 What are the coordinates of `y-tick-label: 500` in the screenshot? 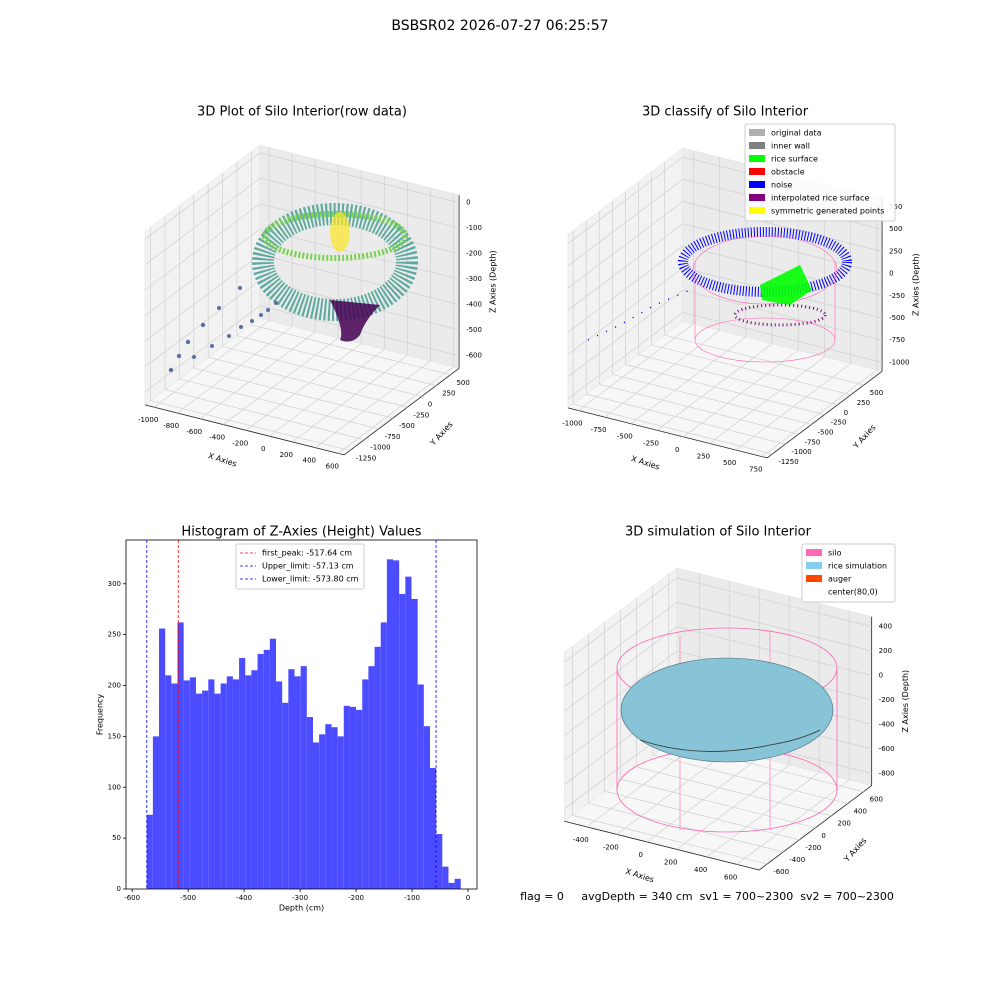 It's located at (462, 383).